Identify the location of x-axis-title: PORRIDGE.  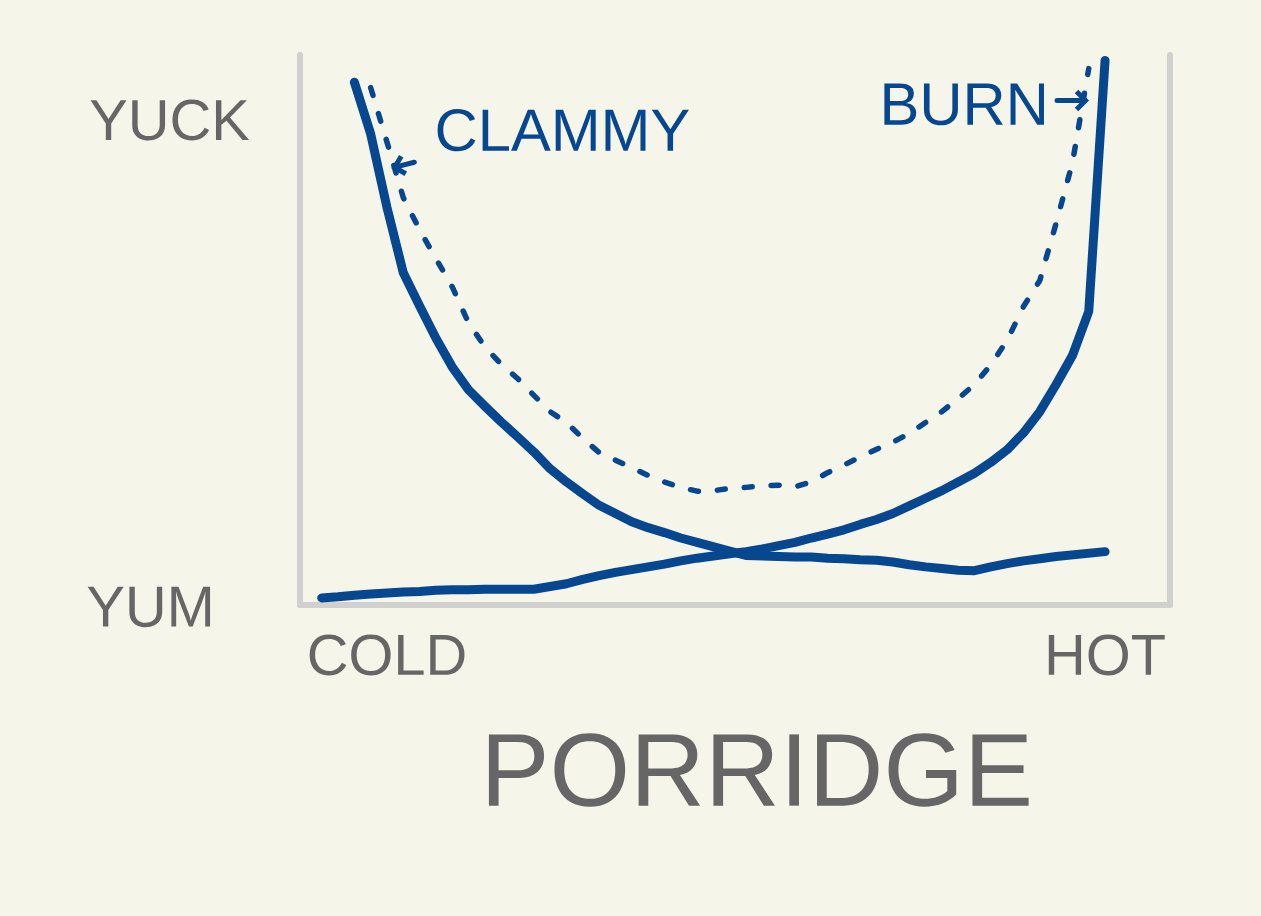
(758, 770).